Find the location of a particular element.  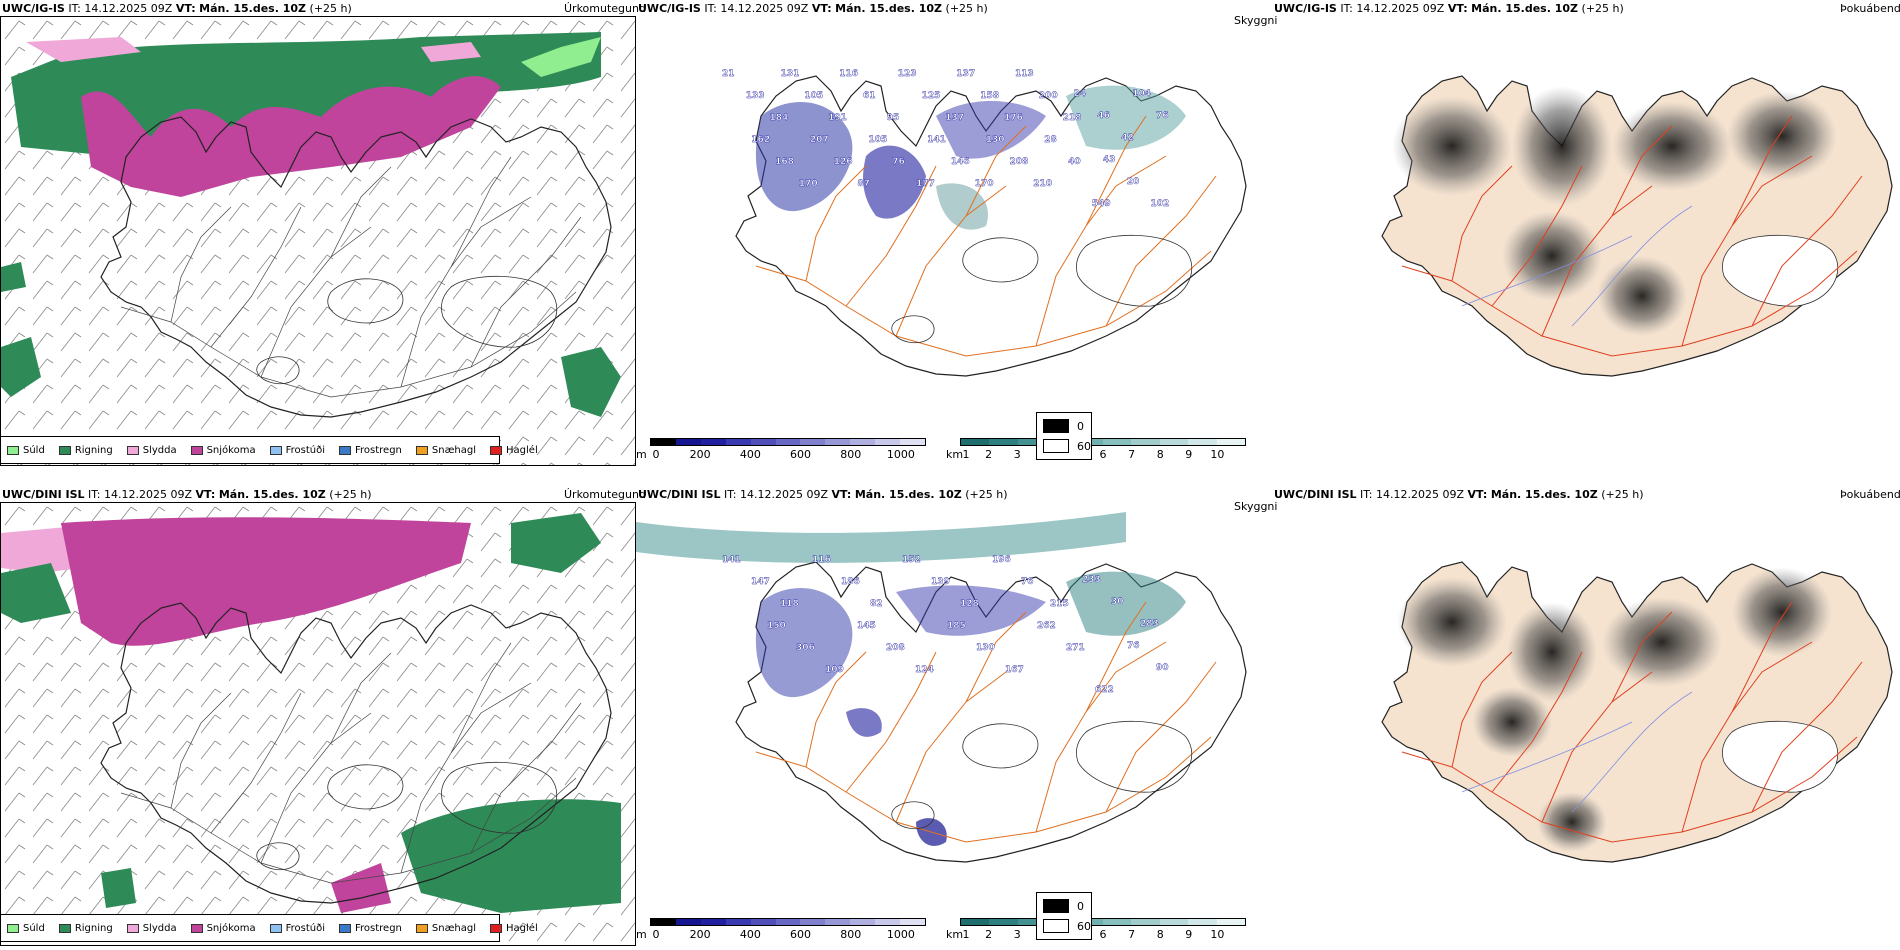

cloudbase-value: 306 is located at coordinates (805, 648).